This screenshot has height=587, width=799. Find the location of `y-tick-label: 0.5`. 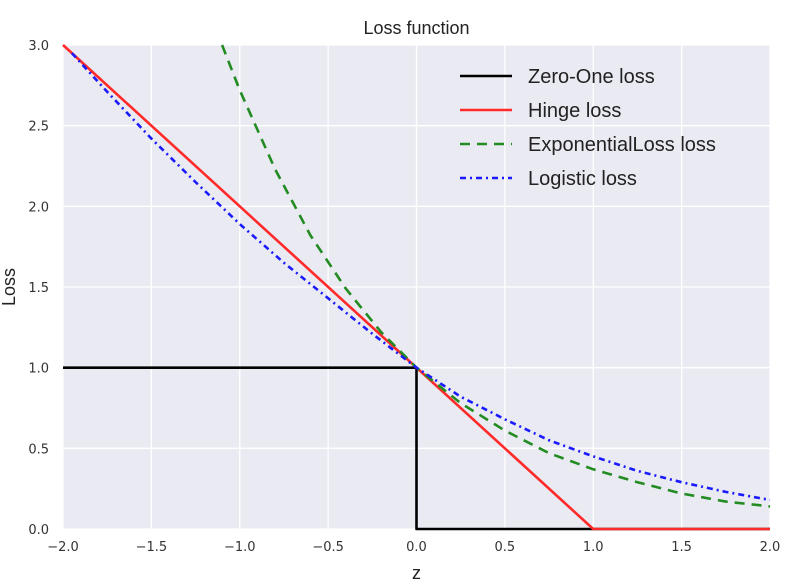

y-tick-label: 0.5 is located at coordinates (38, 449).